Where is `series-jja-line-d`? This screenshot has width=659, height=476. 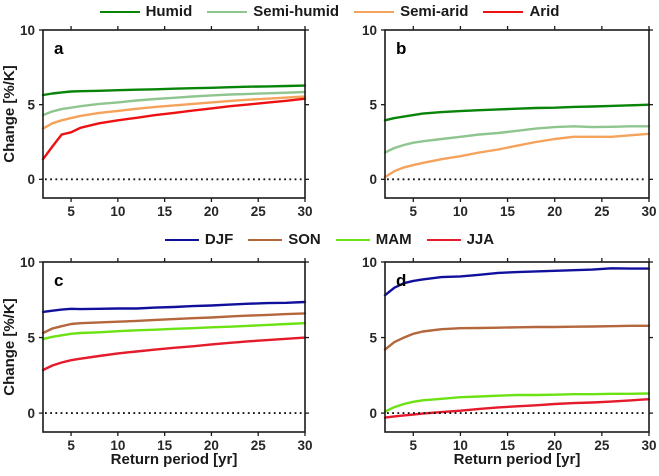 series-jja-line-d is located at coordinates (517, 408).